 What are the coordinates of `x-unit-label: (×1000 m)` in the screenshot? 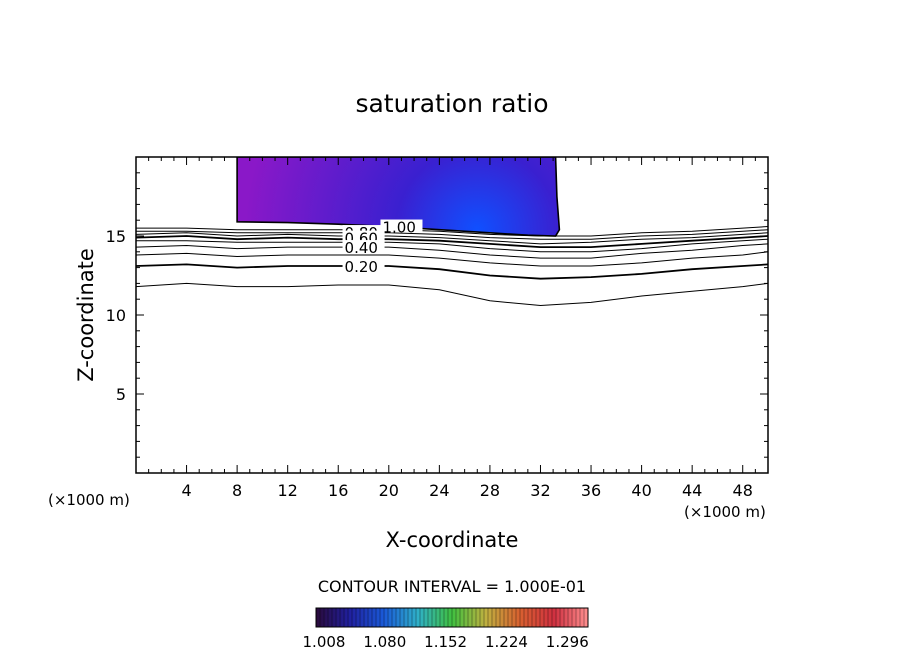 It's located at (725, 512).